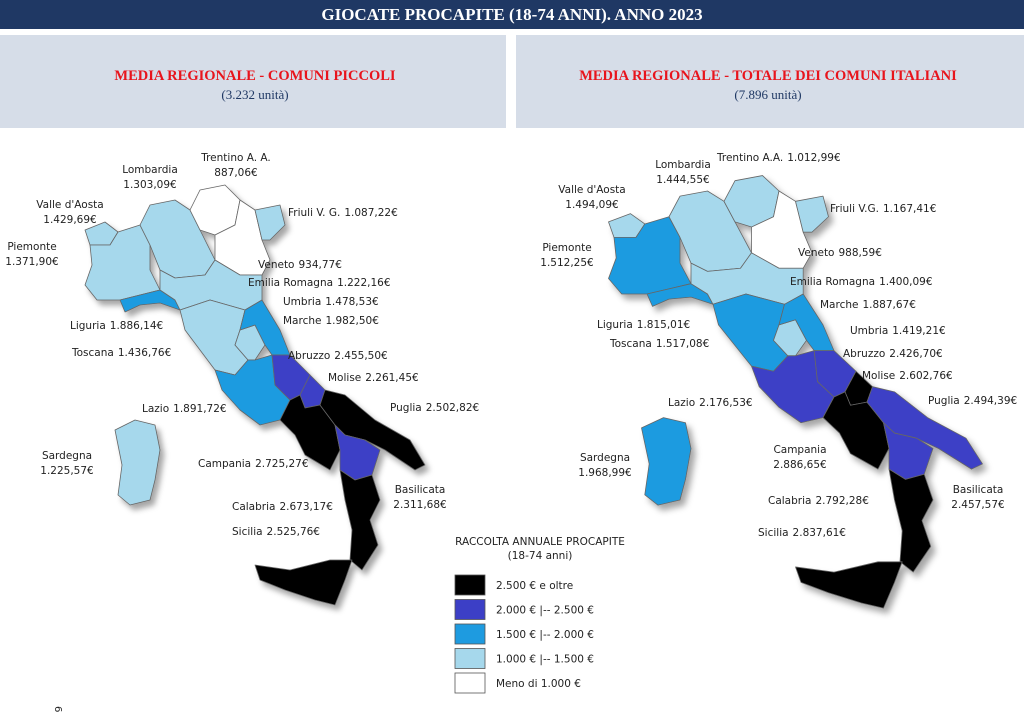 The width and height of the screenshot is (1024, 717). I want to click on region-label: Puglia 2.502,82€, so click(434, 408).